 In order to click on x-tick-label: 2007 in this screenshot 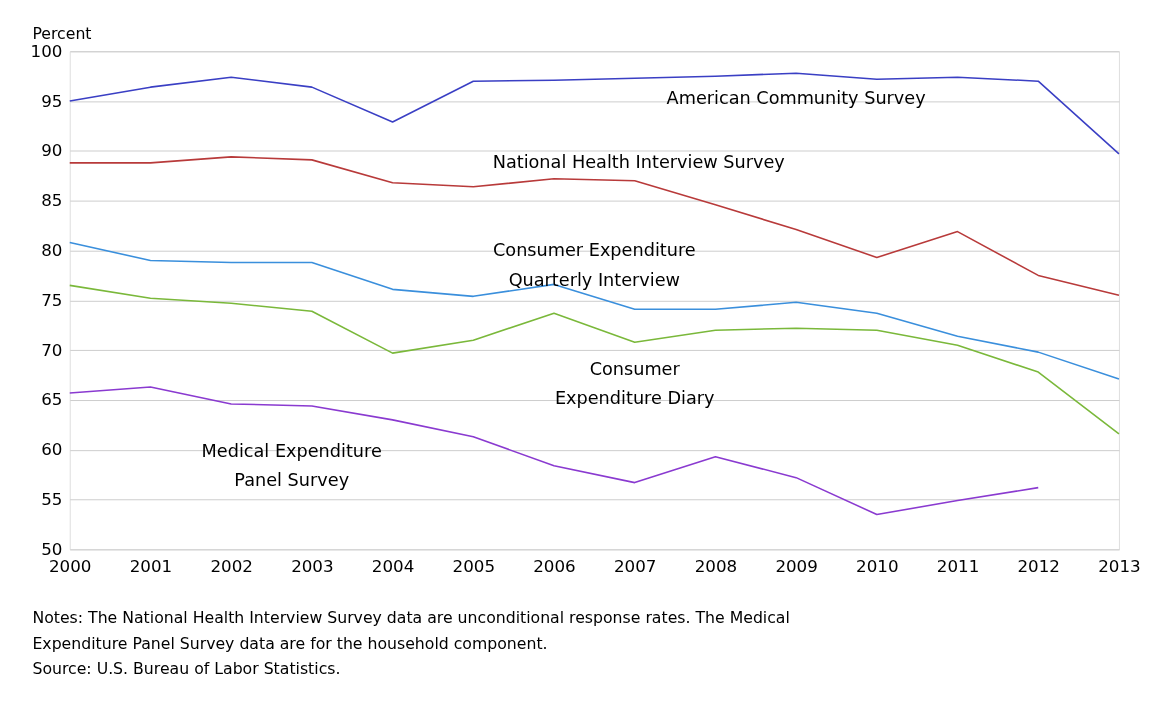, I will do `click(635, 566)`.